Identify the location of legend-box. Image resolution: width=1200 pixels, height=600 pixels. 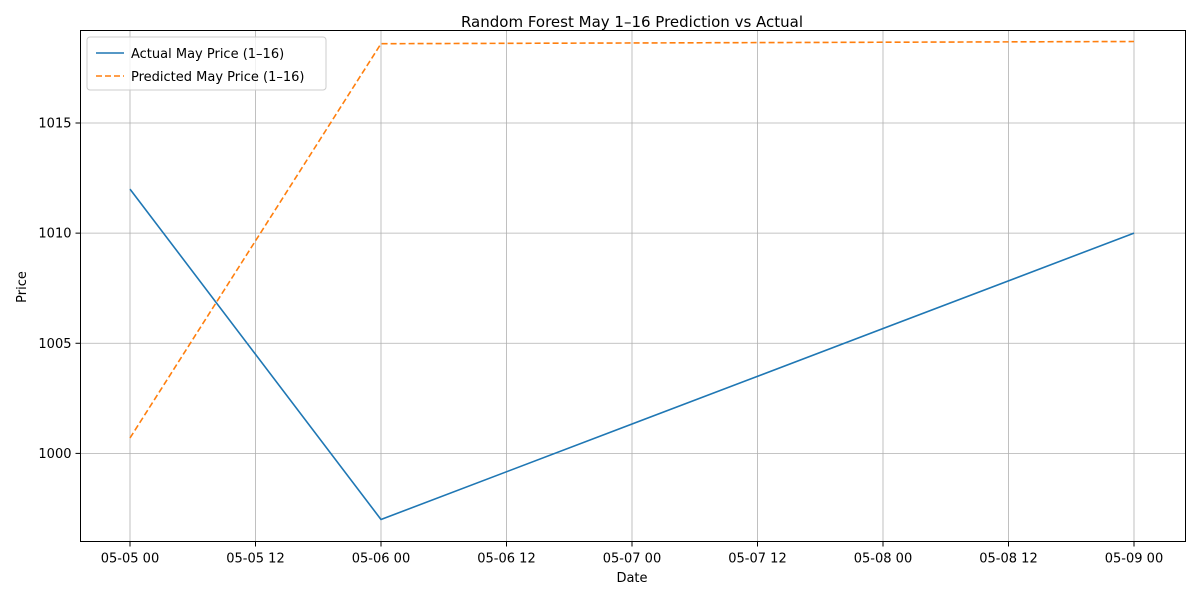
(206, 63).